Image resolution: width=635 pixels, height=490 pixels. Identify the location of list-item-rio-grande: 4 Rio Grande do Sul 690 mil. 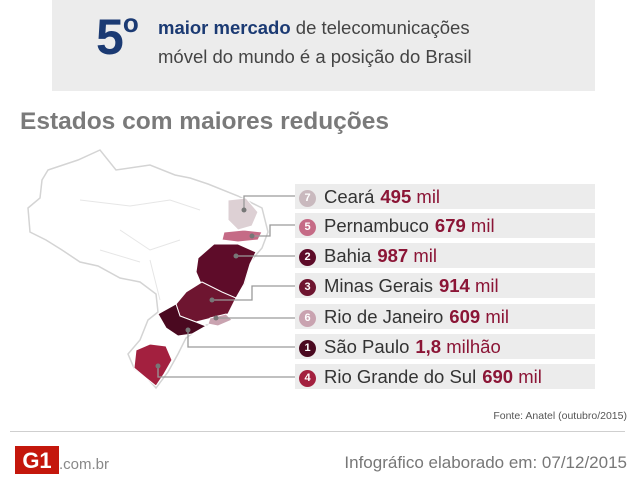
(445, 376).